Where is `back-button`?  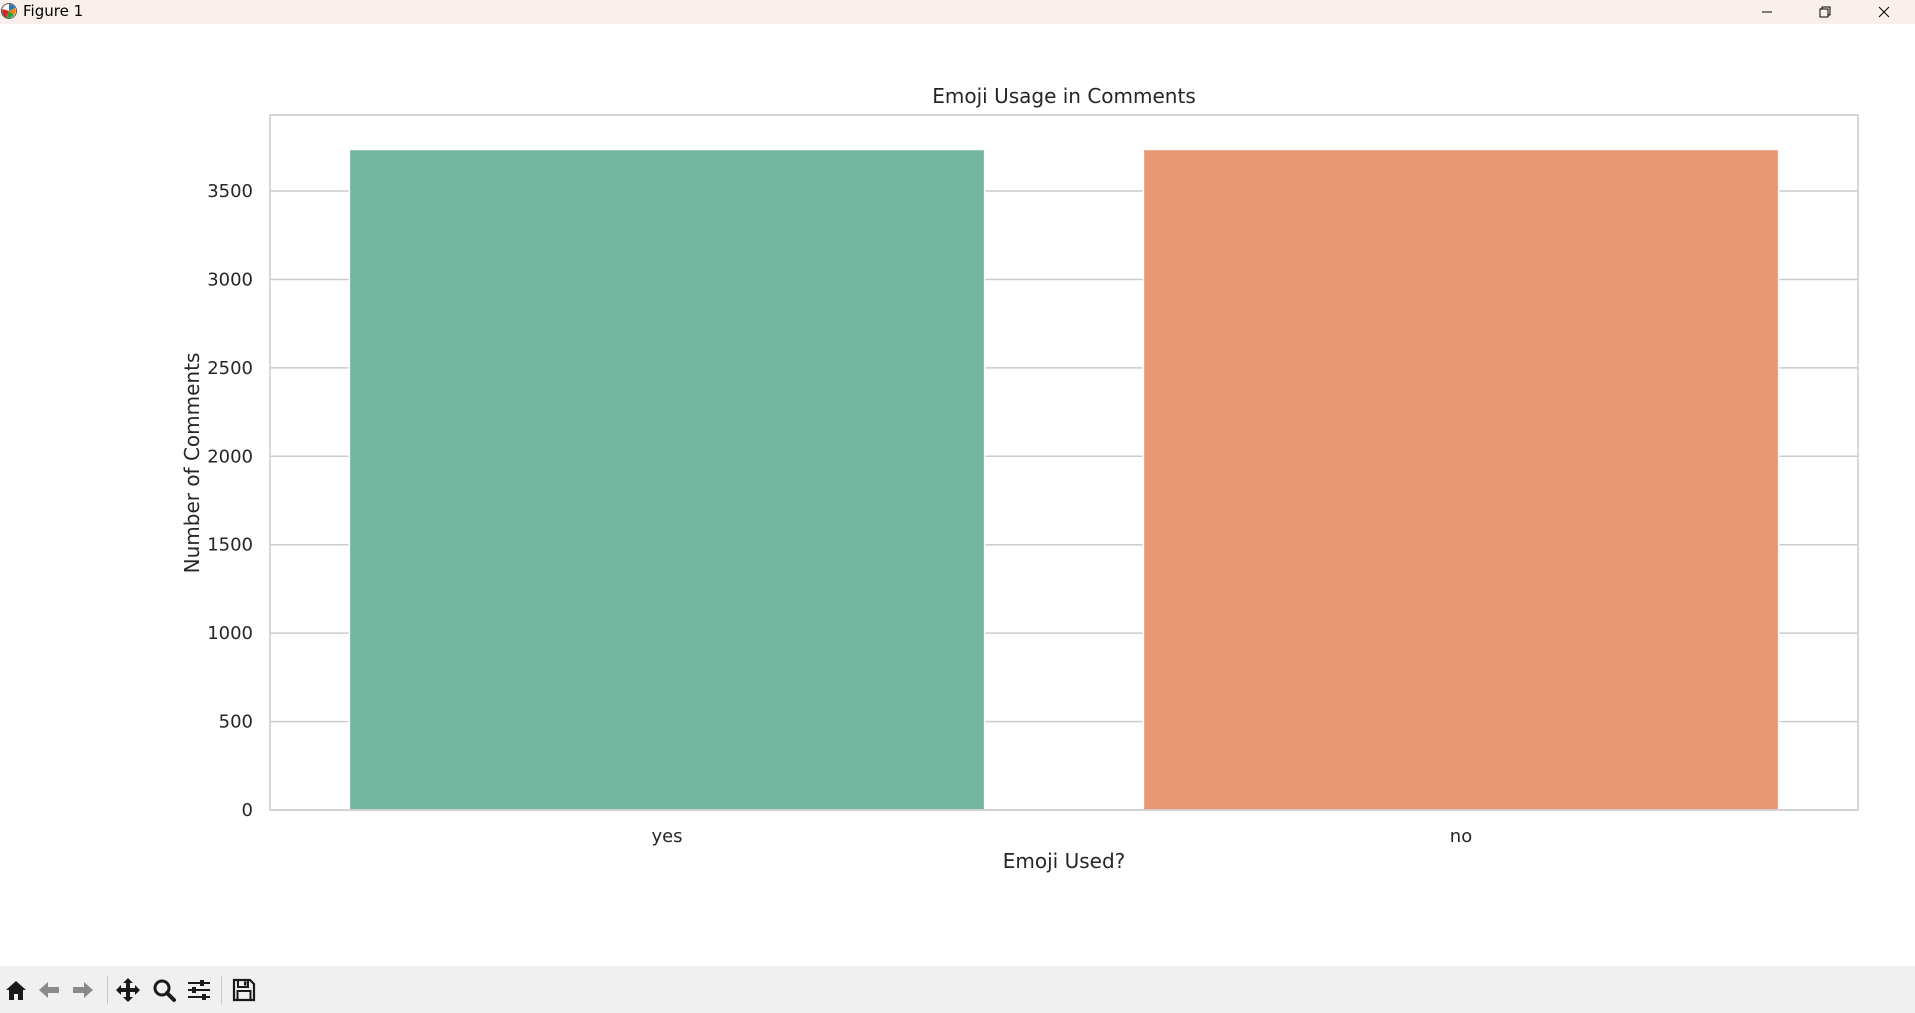
back-button is located at coordinates (49, 990).